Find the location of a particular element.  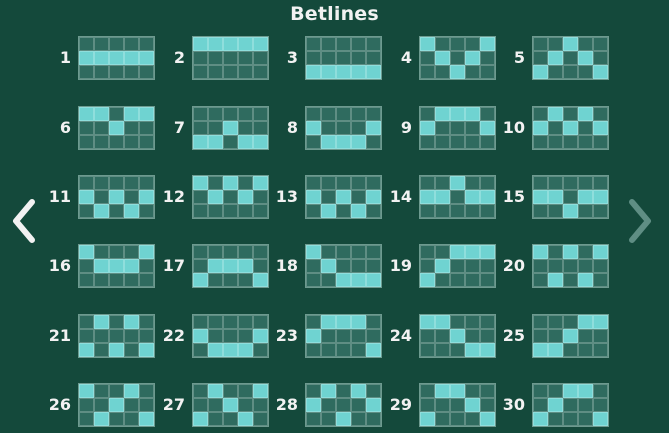

betline-8: 8 is located at coordinates (334, 128).